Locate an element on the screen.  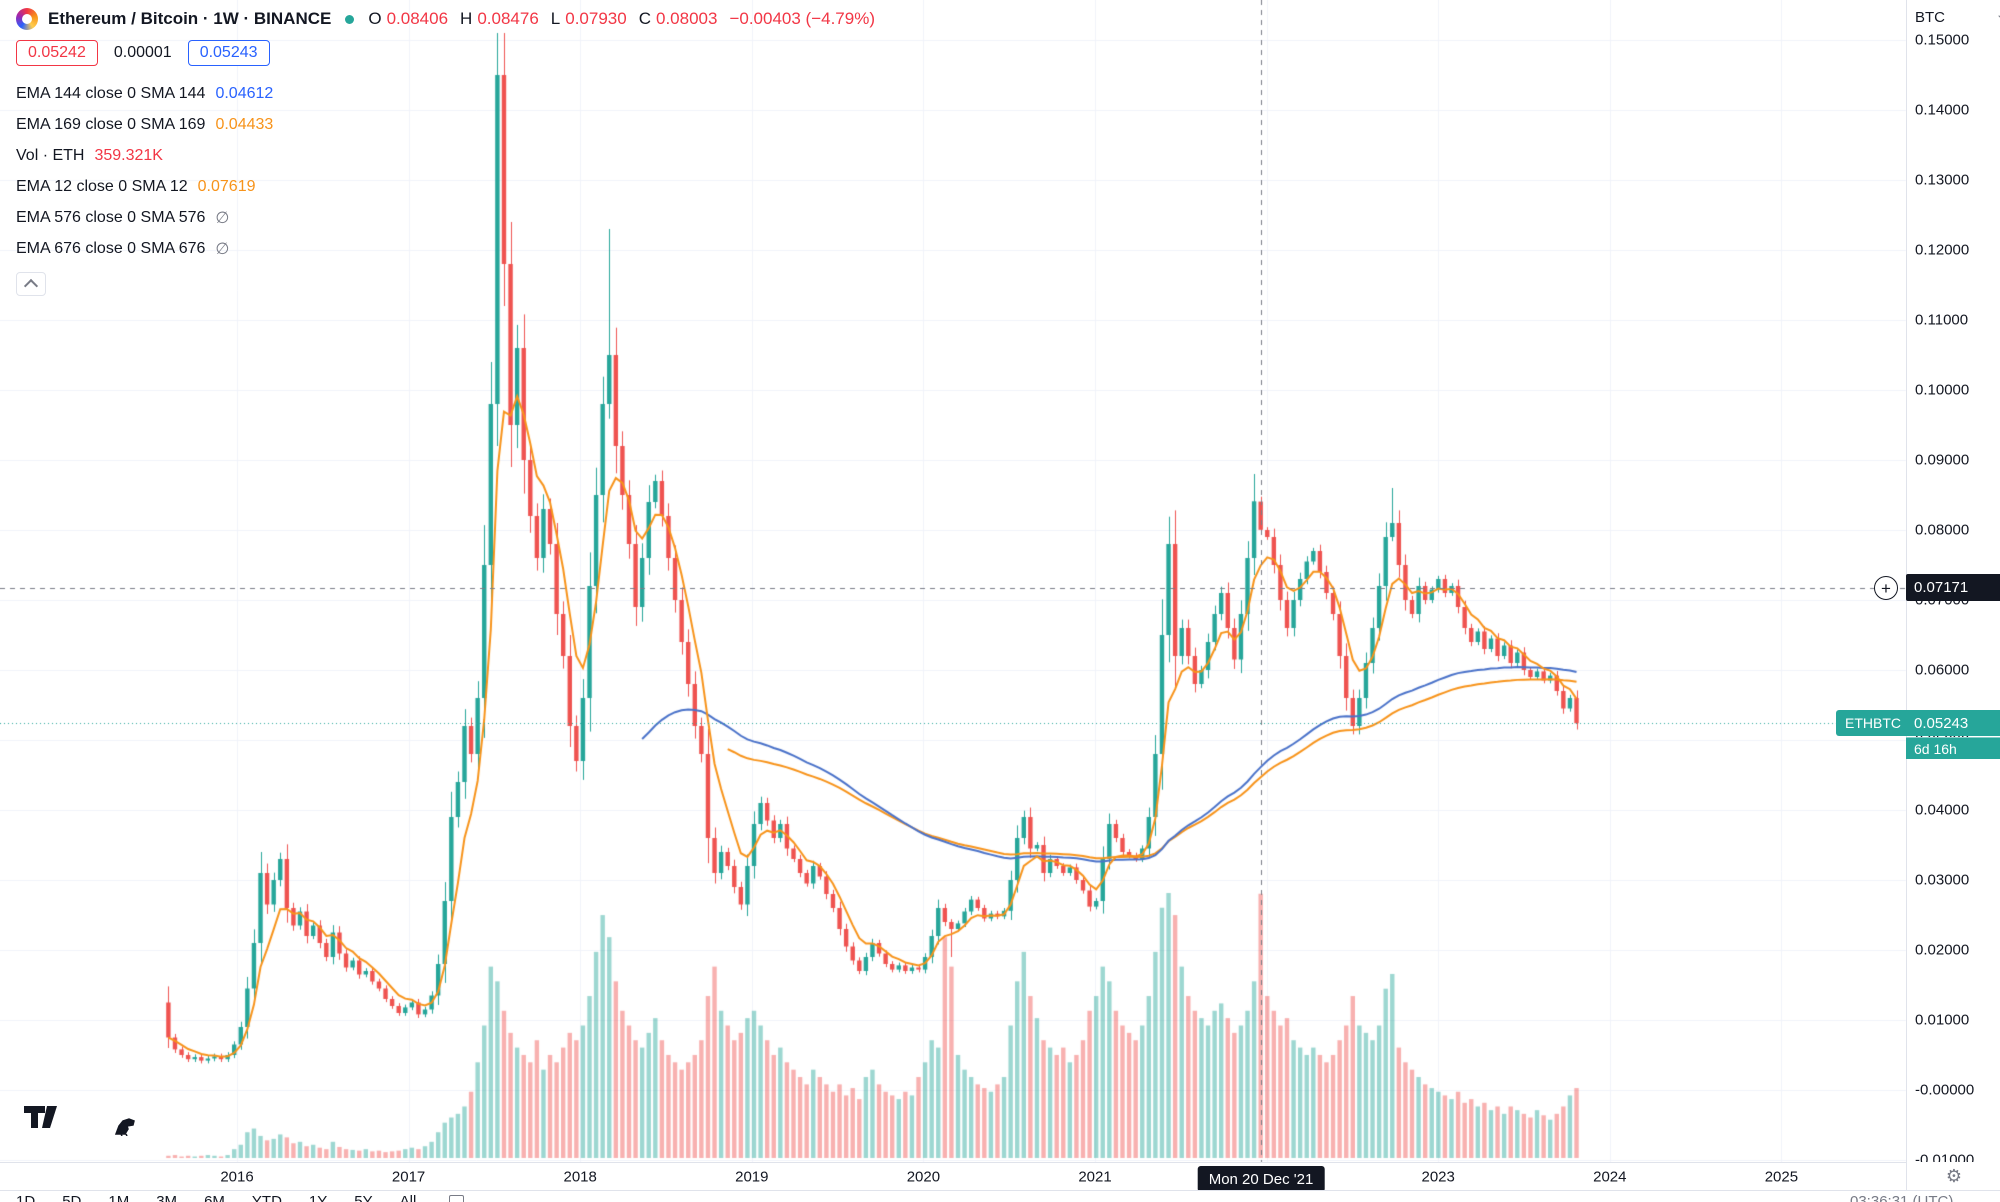
legend-row: EMA 169 close 0 SMA 169 0.04433 is located at coordinates (144, 124).